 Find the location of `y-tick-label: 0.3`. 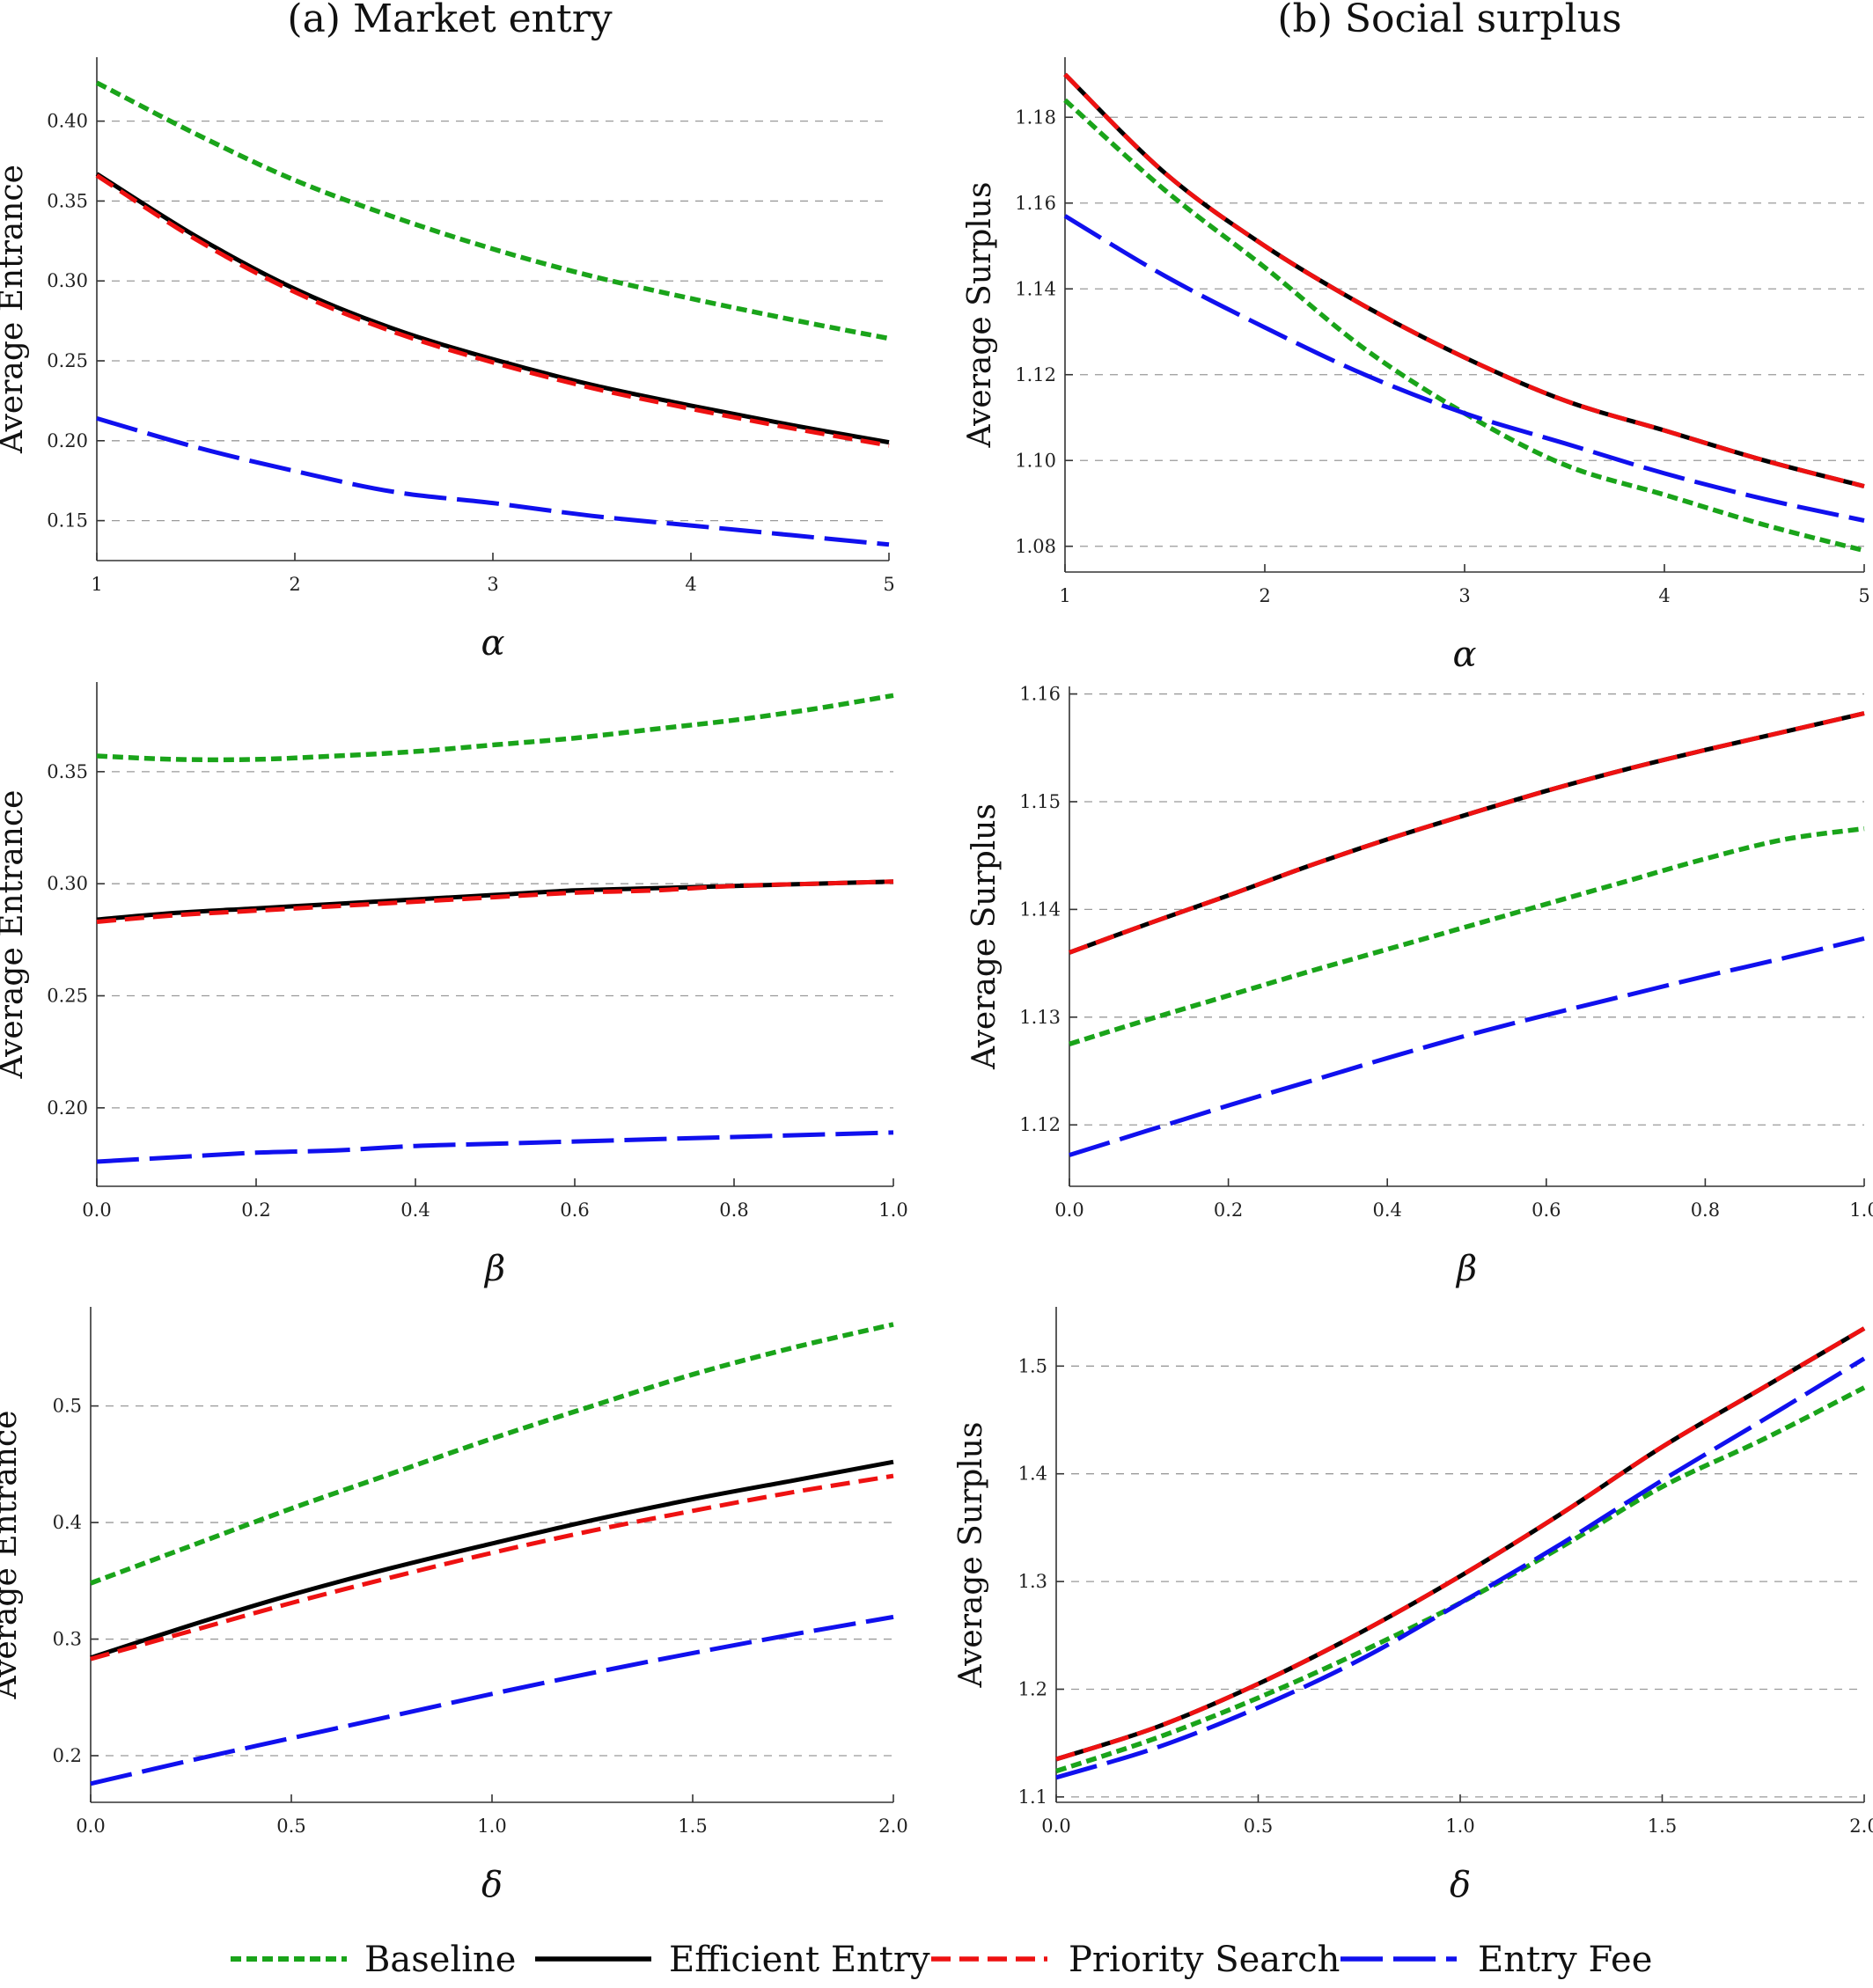

y-tick-label: 0.3 is located at coordinates (67, 1640).